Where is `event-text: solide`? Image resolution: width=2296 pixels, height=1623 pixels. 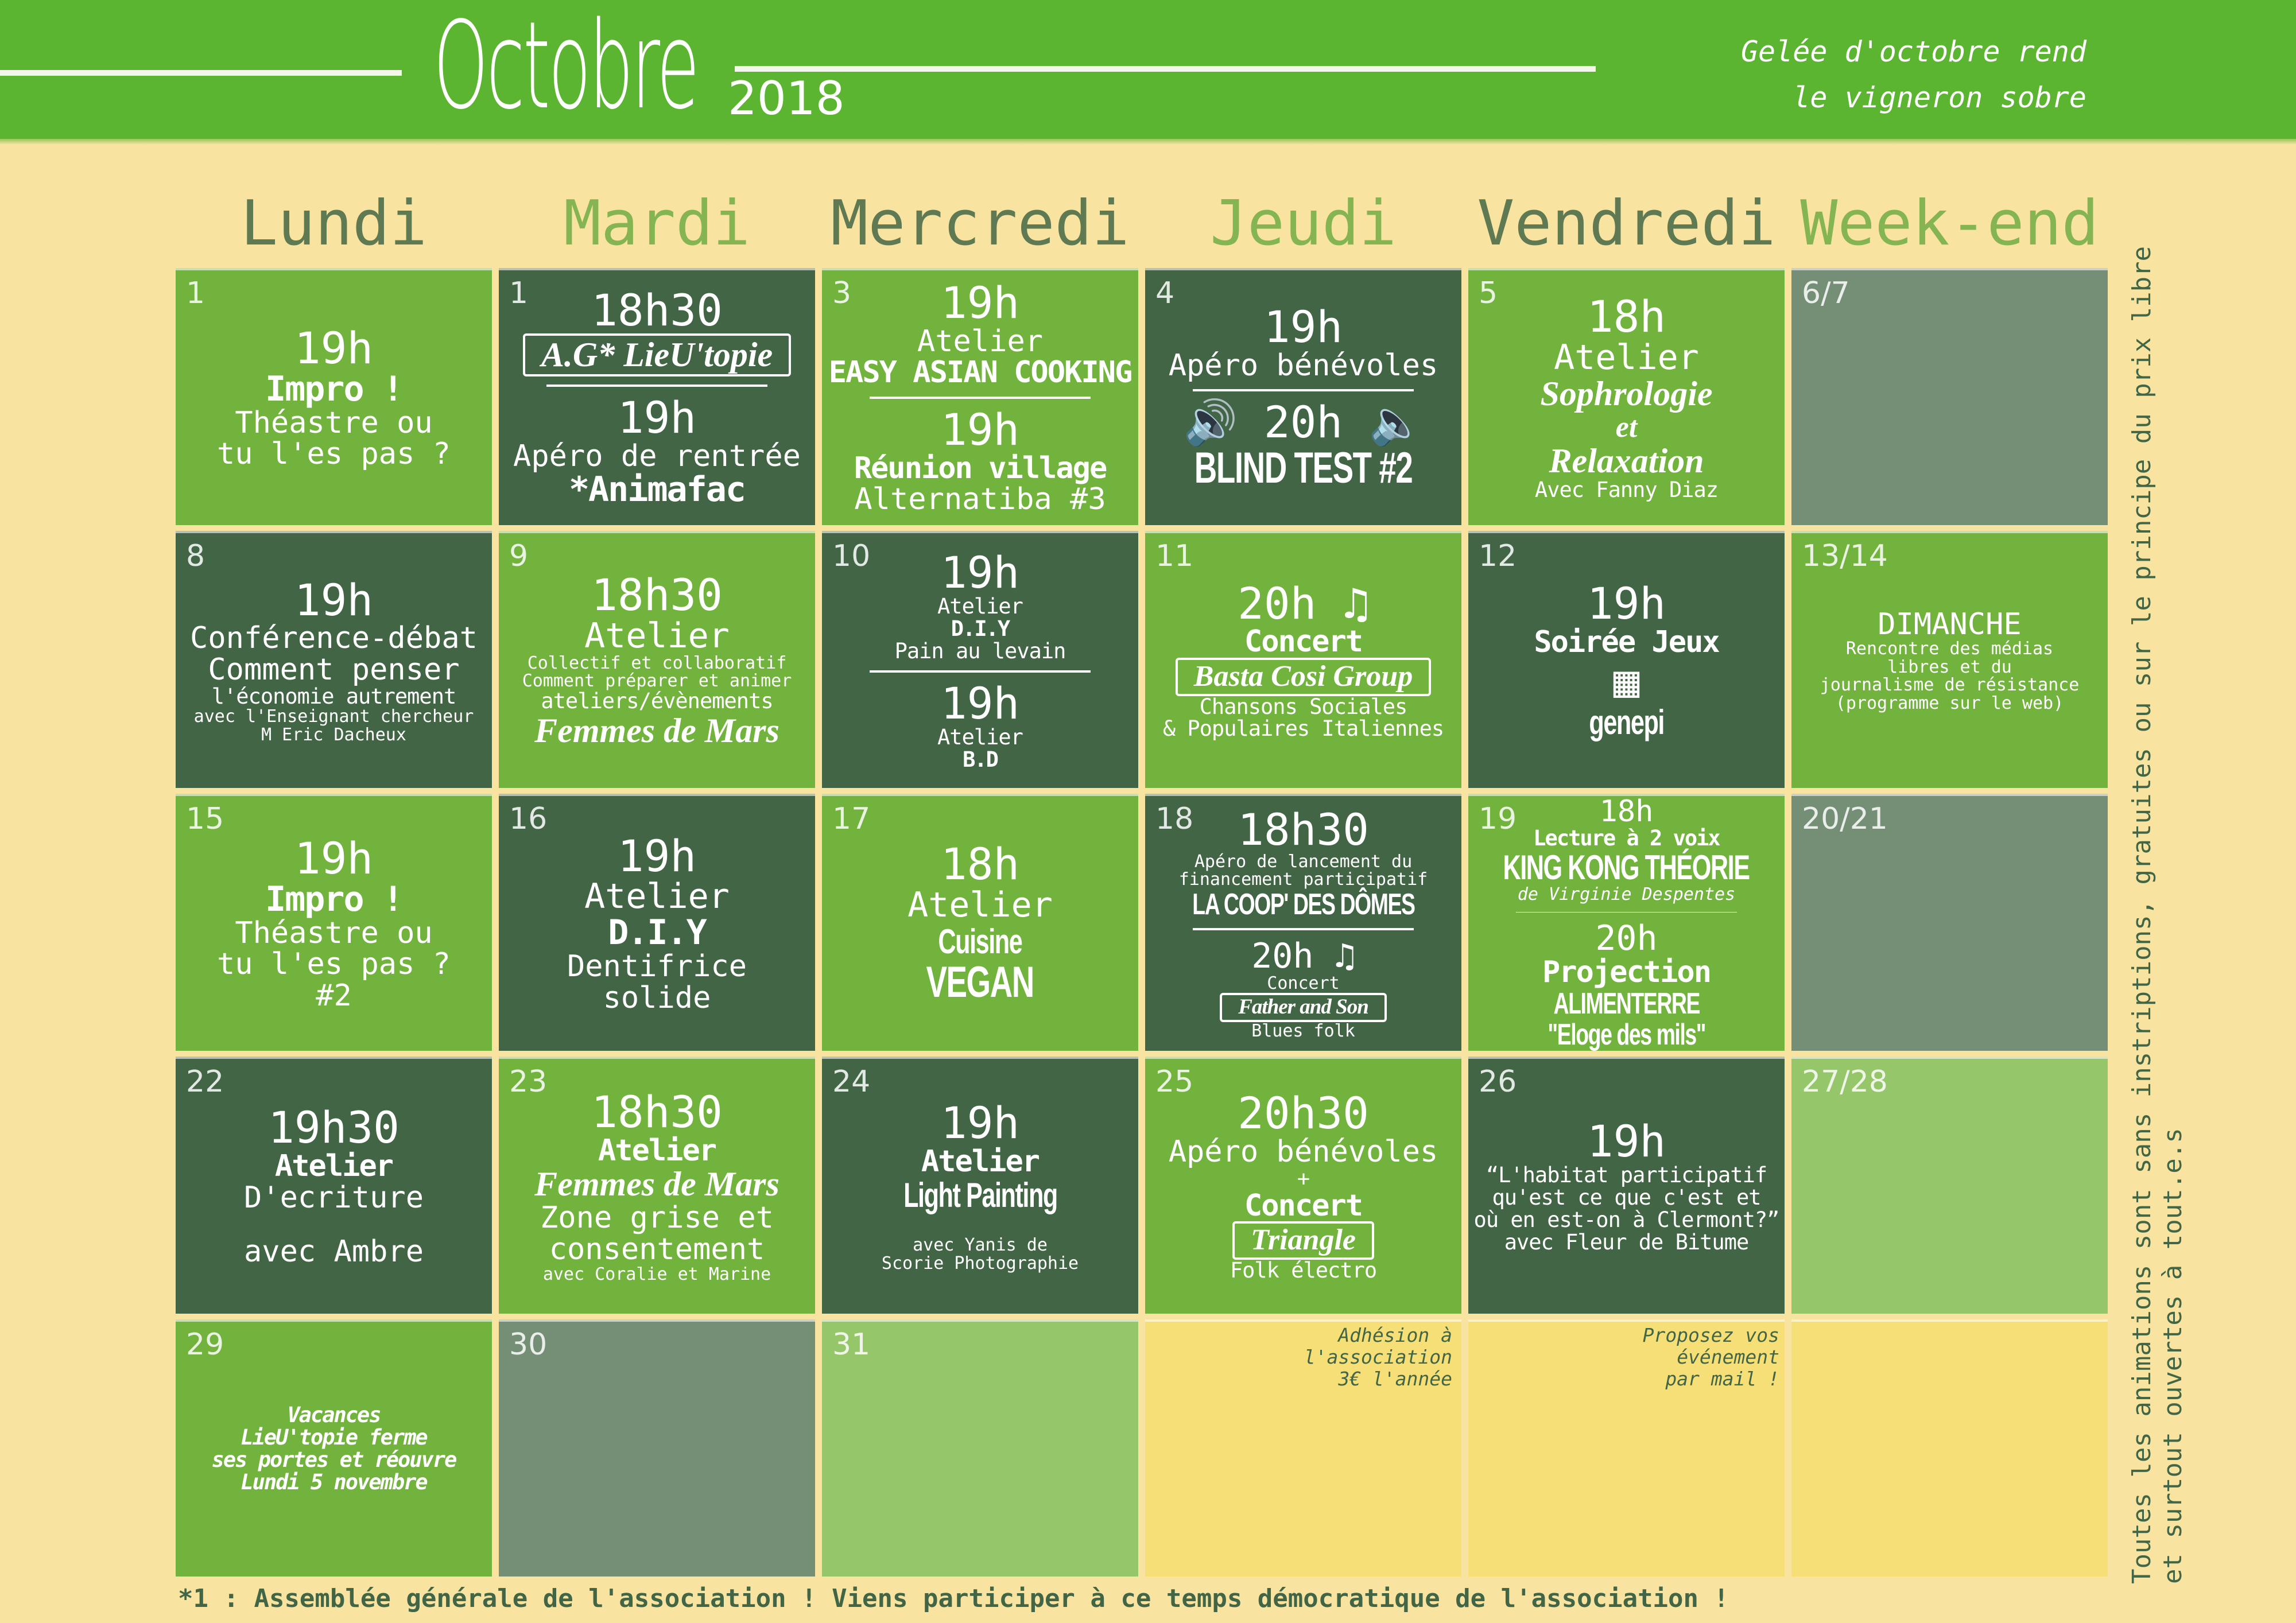
event-text: solide is located at coordinates (657, 997).